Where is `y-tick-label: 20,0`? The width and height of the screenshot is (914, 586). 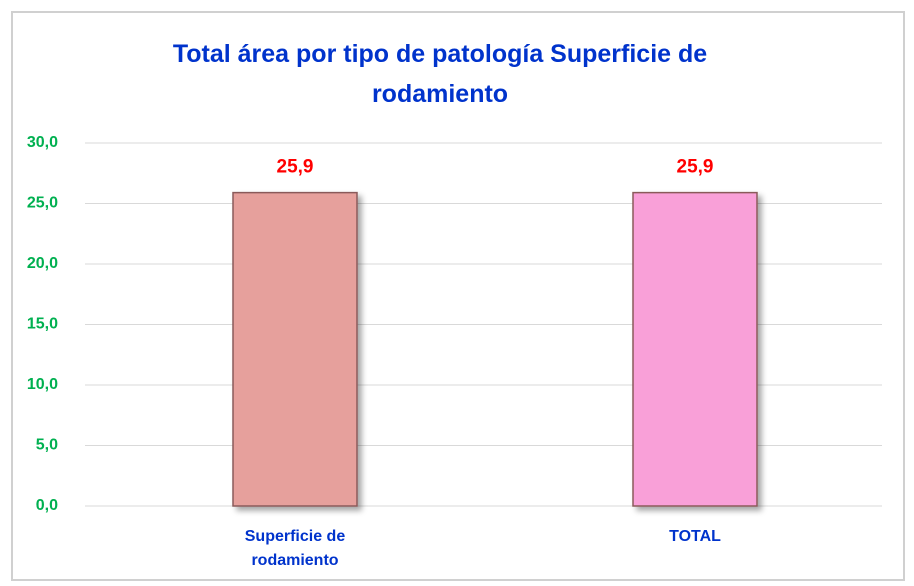 y-tick-label: 20,0 is located at coordinates (42, 263).